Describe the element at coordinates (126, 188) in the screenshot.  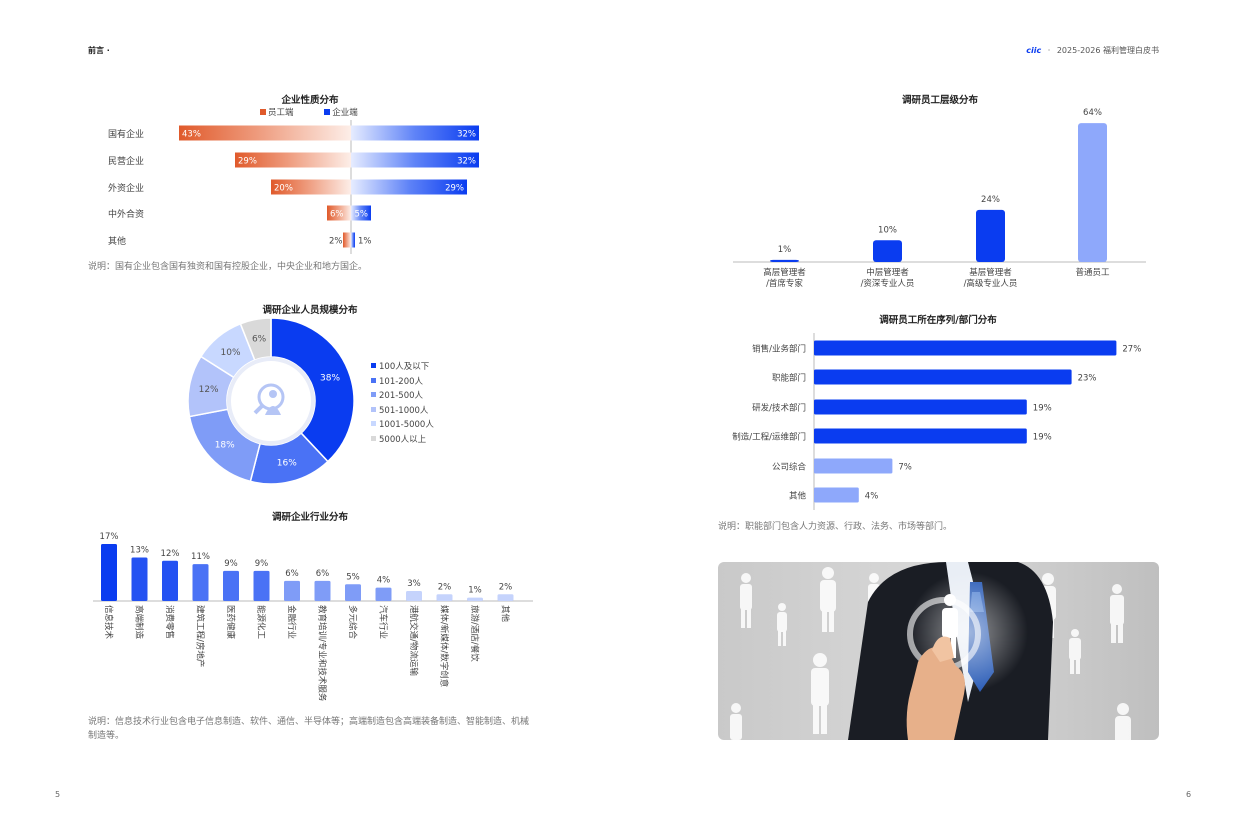
I see `category-label: 外资企业` at that location.